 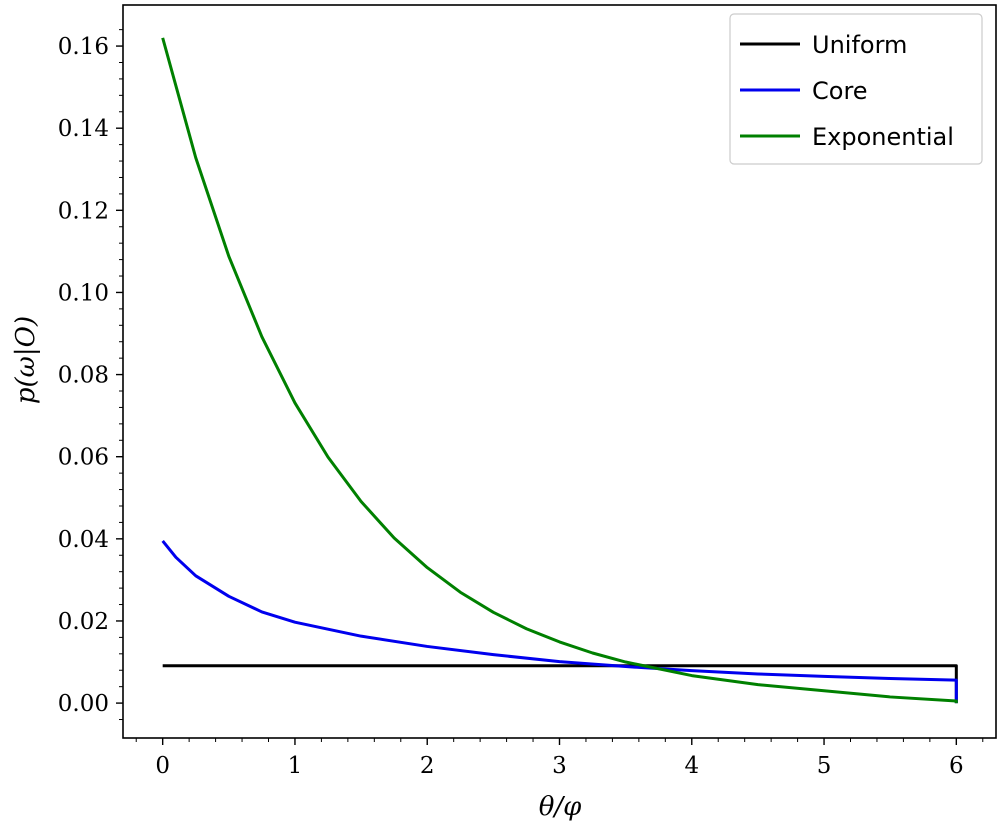 What do you see at coordinates (83, 540) in the screenshot?
I see `y-tick-label: 0.04` at bounding box center [83, 540].